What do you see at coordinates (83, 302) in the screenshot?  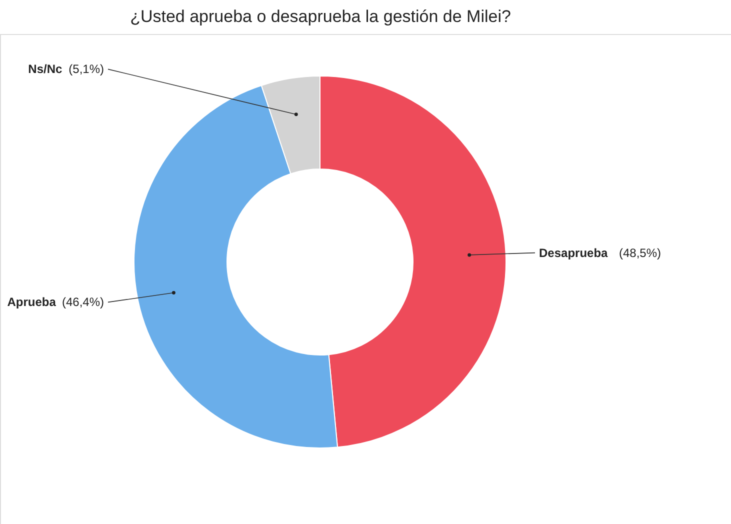 I see `data-label: (46,4%)` at bounding box center [83, 302].